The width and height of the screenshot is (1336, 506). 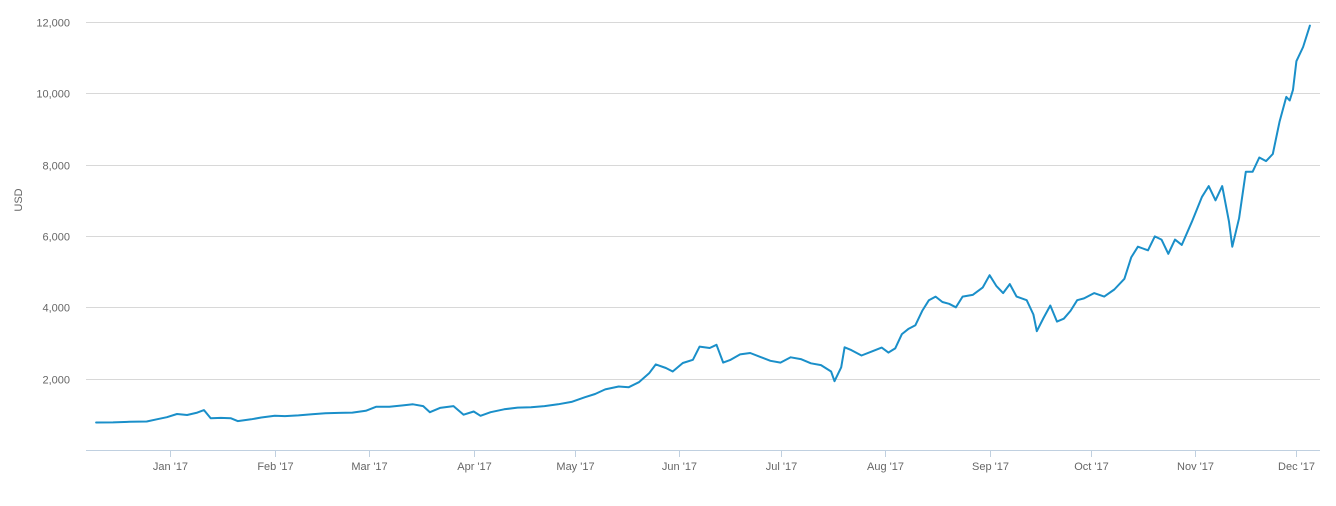 I want to click on y-tick-label: 2,000, so click(x=56, y=381).